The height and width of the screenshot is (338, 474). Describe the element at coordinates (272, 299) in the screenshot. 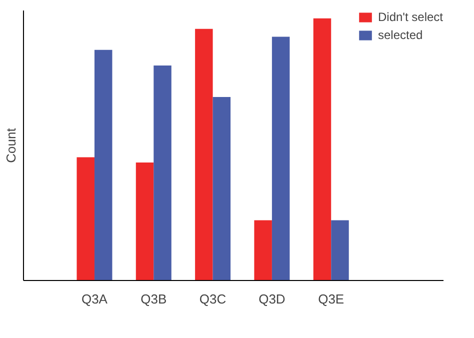

I see `x-tick-label: Q3D` at that location.